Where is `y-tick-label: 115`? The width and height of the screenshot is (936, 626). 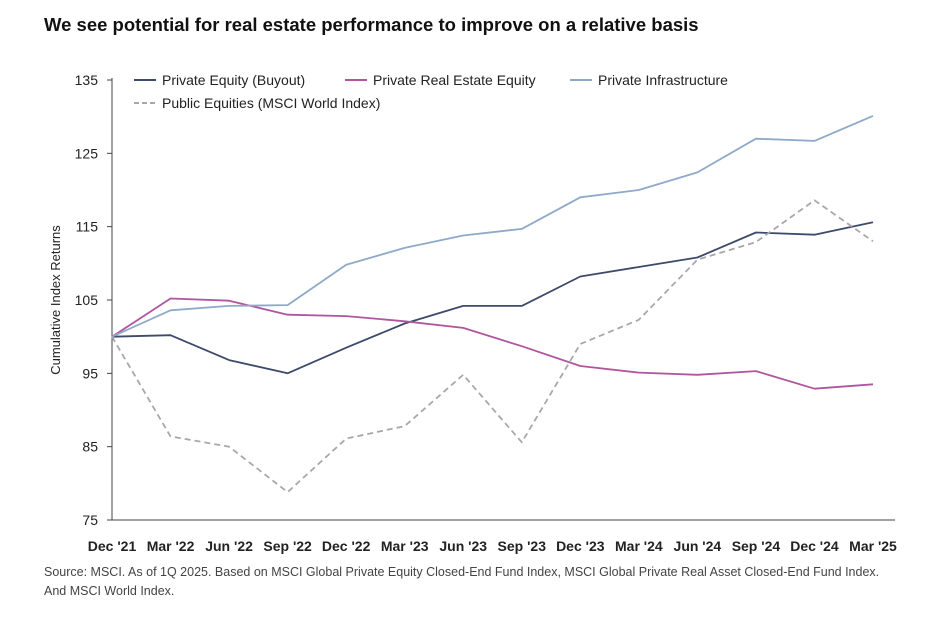
y-tick-label: 115 is located at coordinates (87, 227).